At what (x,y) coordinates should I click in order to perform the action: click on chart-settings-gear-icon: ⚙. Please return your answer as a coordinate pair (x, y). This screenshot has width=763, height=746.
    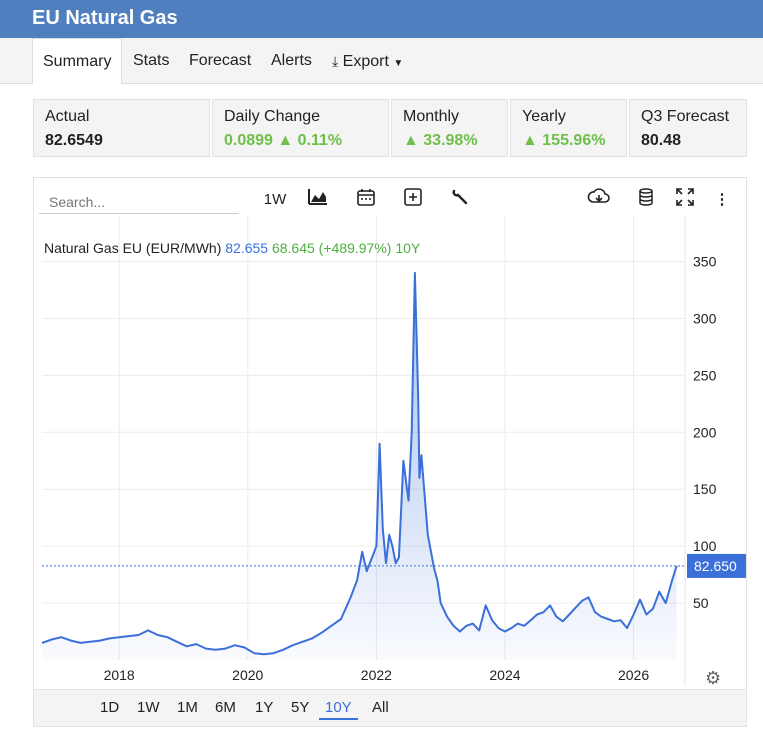
    Looking at the image, I should click on (713, 678).